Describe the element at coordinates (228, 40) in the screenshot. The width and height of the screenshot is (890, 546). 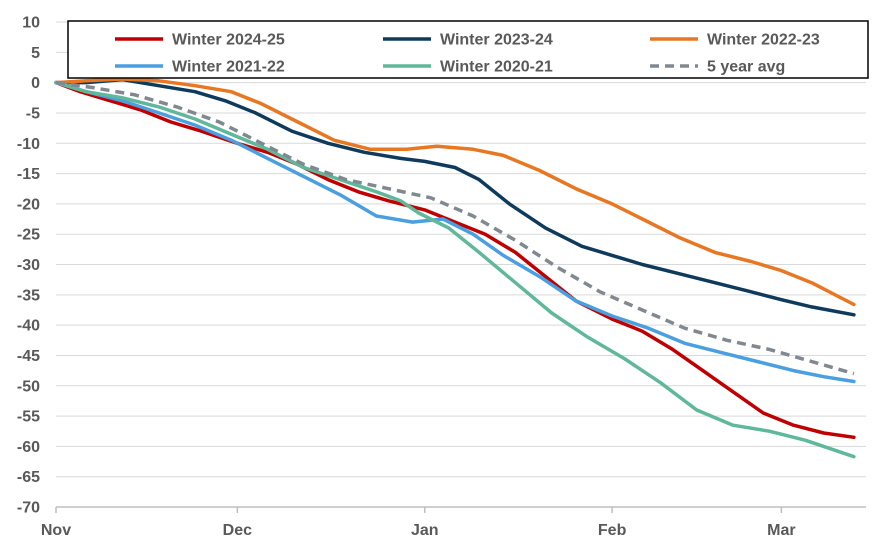
I see `legend-label: Winter 2024-25` at that location.